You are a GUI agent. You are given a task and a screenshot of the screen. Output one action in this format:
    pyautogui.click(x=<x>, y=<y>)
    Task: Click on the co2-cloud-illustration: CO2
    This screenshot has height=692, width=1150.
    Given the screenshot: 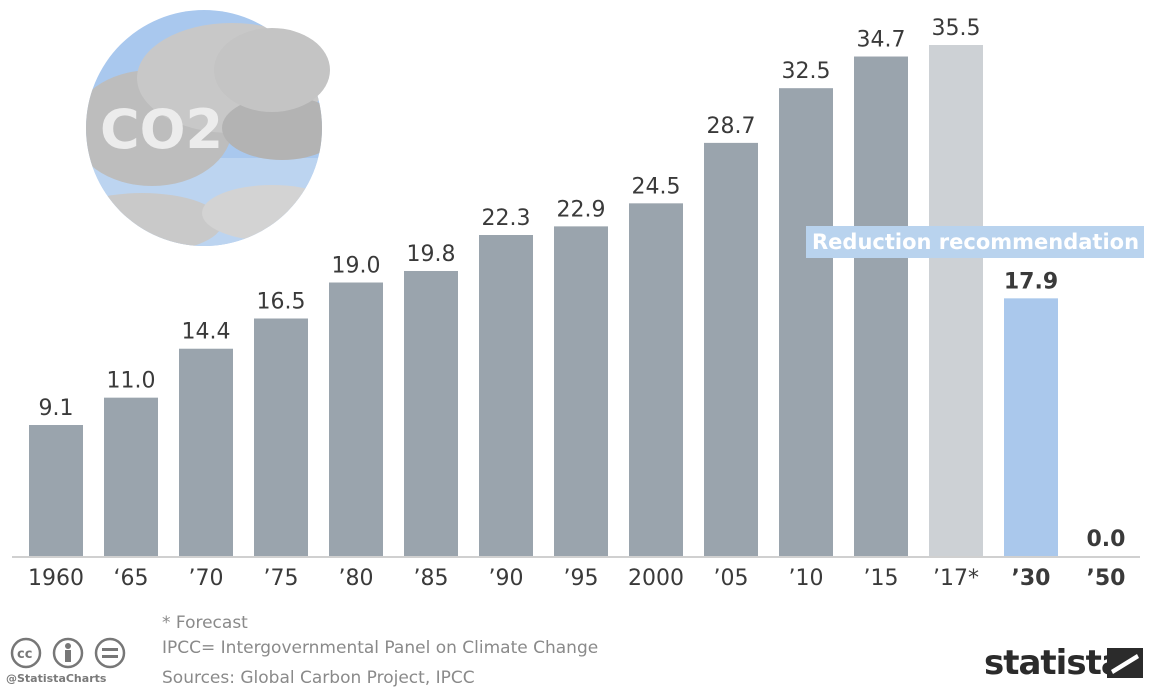 What is the action you would take?
    pyautogui.click(x=208, y=128)
    